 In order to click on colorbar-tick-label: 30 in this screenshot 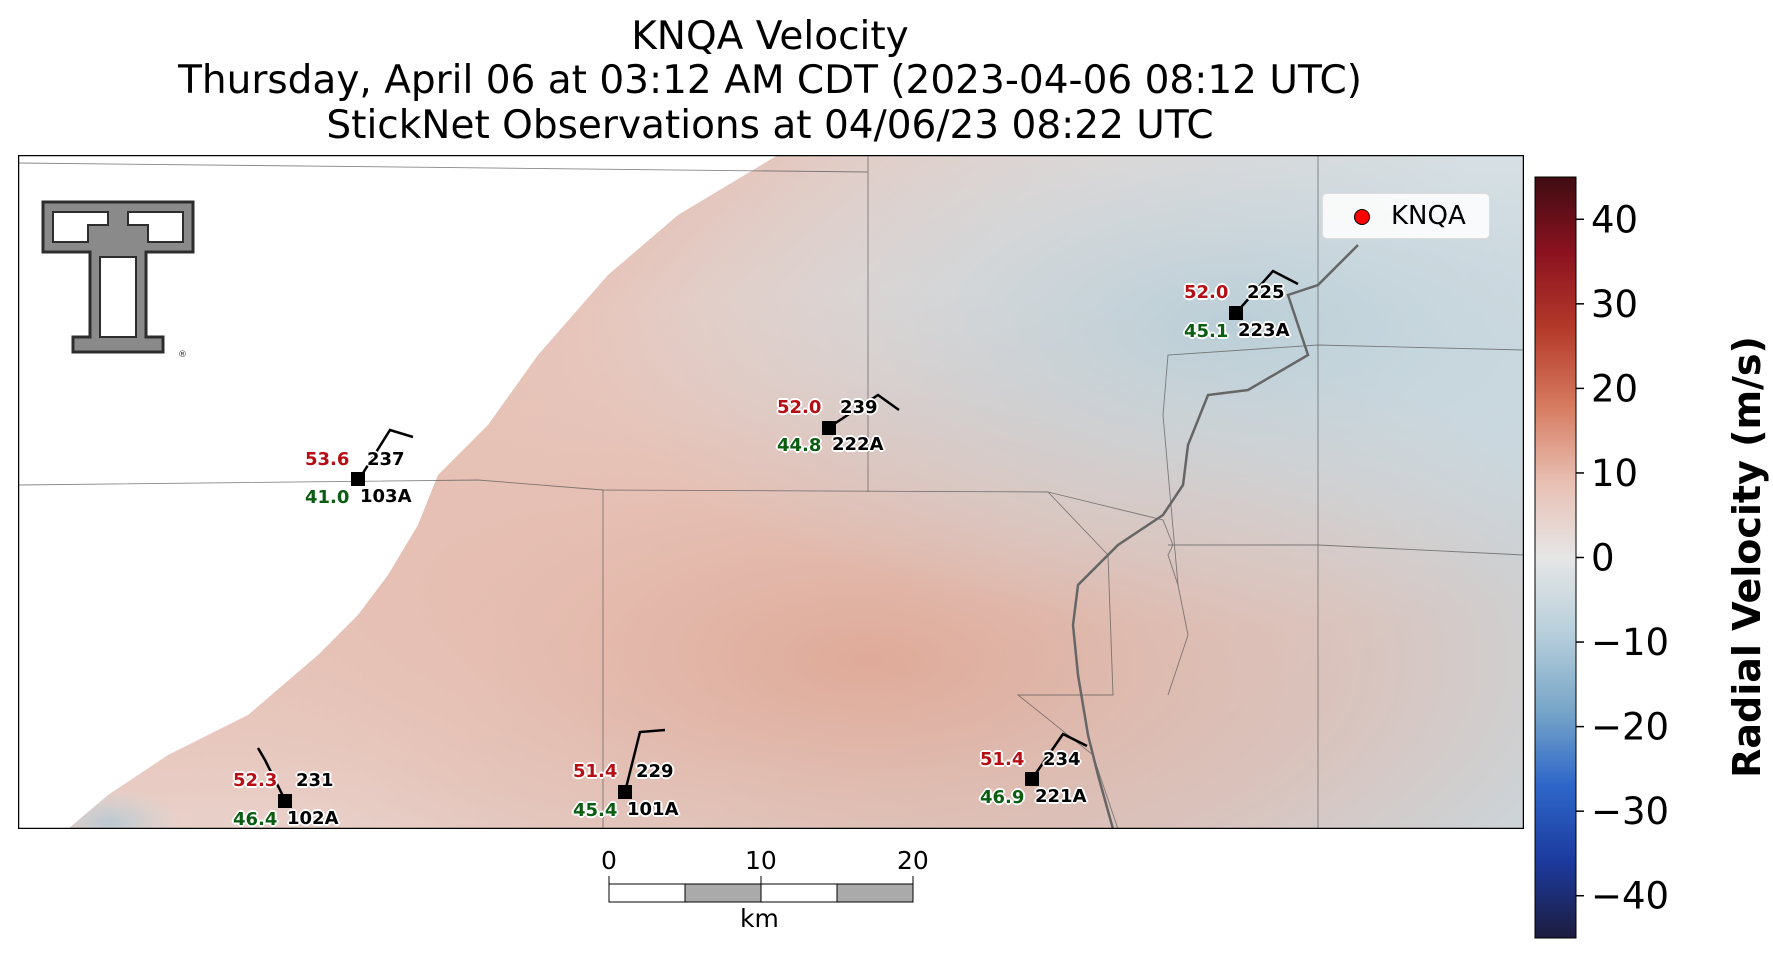, I will do `click(1614, 304)`.